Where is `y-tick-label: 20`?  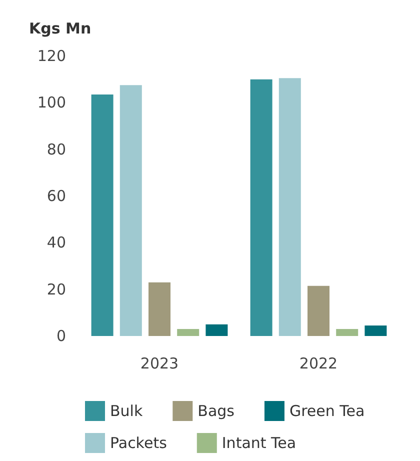 y-tick-label: 20 is located at coordinates (56, 289).